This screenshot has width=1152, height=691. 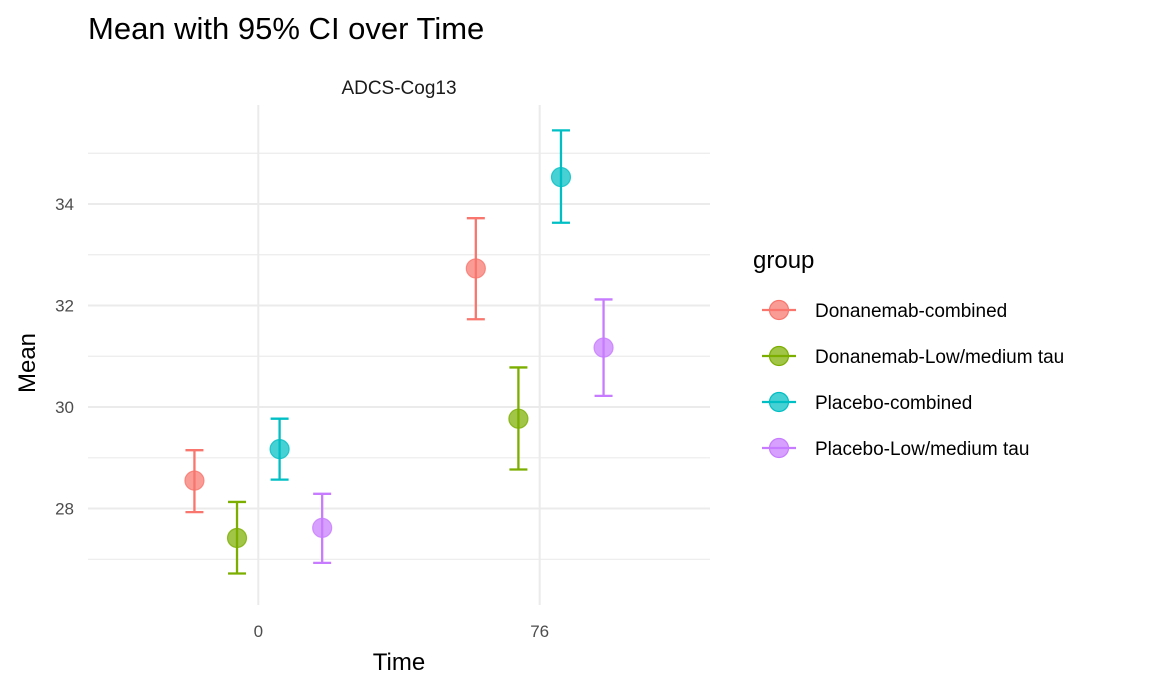 I want to click on legend-item: Placebo-Low/medium tau, so click(x=895, y=448).